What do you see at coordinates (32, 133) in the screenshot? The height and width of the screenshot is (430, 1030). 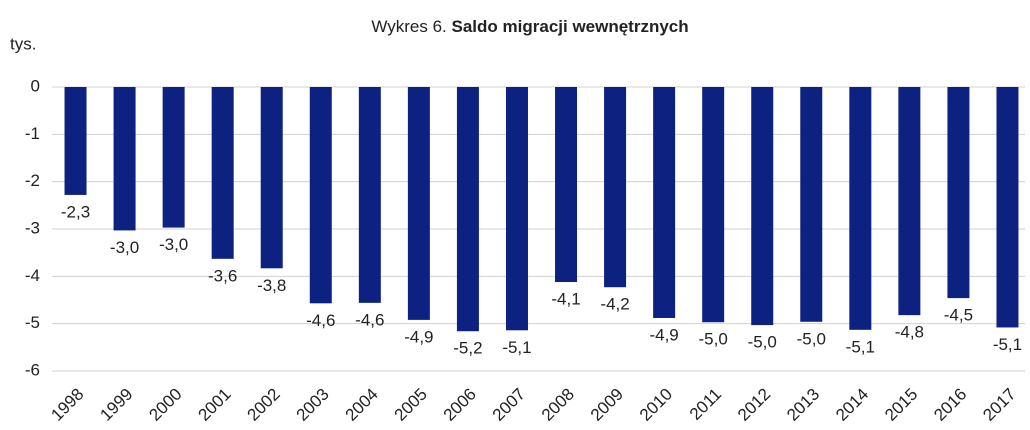 I see `y-tick-label: -1` at bounding box center [32, 133].